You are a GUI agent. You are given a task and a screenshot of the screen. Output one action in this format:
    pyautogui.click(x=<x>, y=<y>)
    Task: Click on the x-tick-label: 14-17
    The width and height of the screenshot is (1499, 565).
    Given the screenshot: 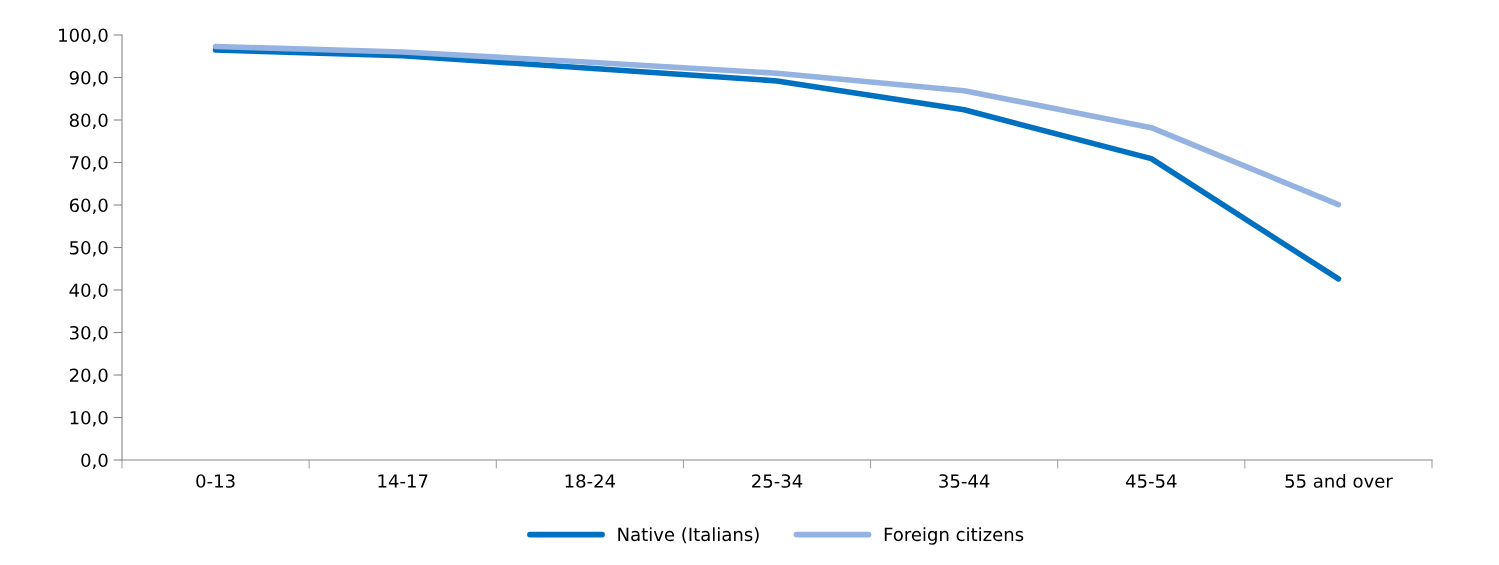 What is the action you would take?
    pyautogui.click(x=403, y=481)
    